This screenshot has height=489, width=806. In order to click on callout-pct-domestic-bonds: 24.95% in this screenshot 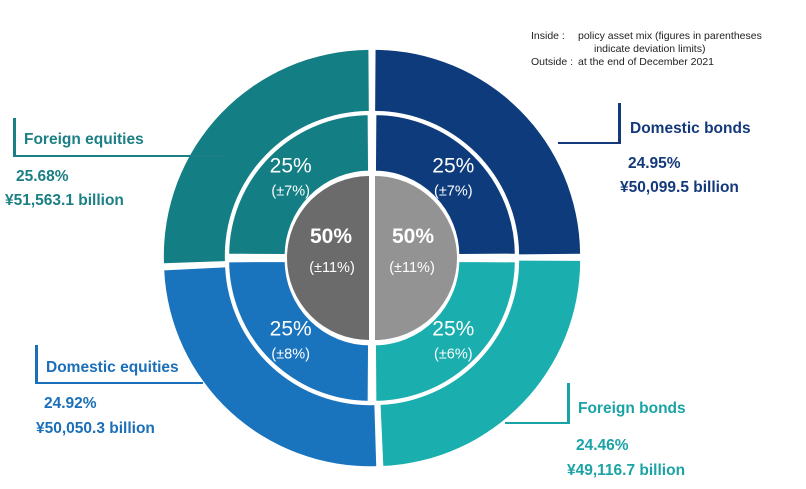, I will do `click(654, 163)`.